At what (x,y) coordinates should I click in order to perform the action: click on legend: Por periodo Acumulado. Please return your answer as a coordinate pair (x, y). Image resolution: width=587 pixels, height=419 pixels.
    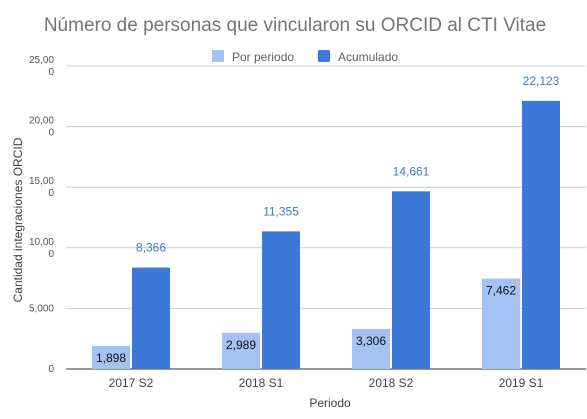
    Looking at the image, I should click on (305, 57).